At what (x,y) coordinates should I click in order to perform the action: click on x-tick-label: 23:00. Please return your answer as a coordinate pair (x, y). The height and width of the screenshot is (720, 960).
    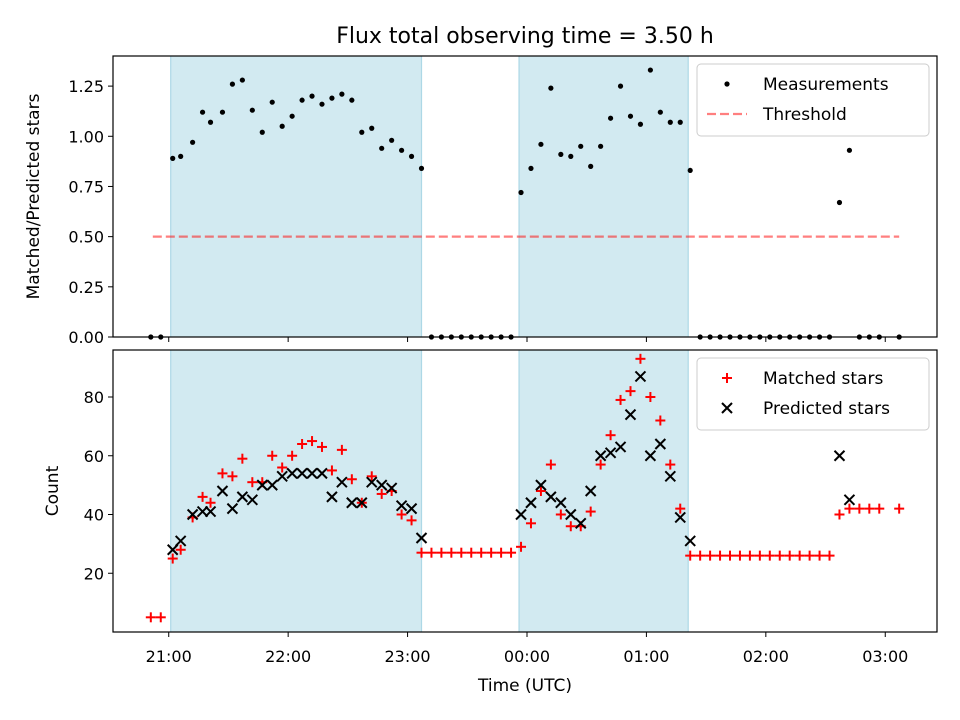
    Looking at the image, I should click on (408, 656).